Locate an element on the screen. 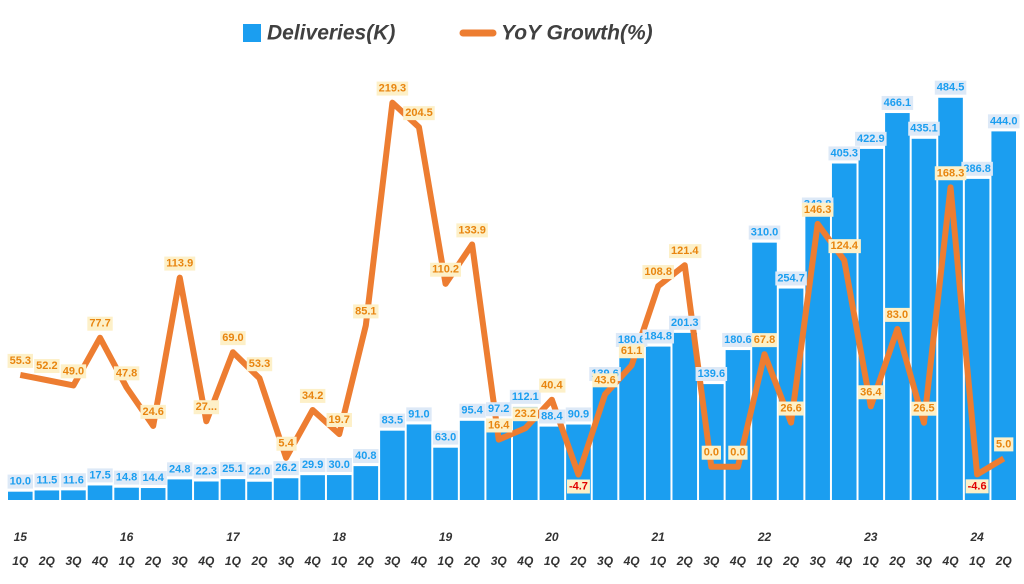  data-label: 85.1 is located at coordinates (366, 311).